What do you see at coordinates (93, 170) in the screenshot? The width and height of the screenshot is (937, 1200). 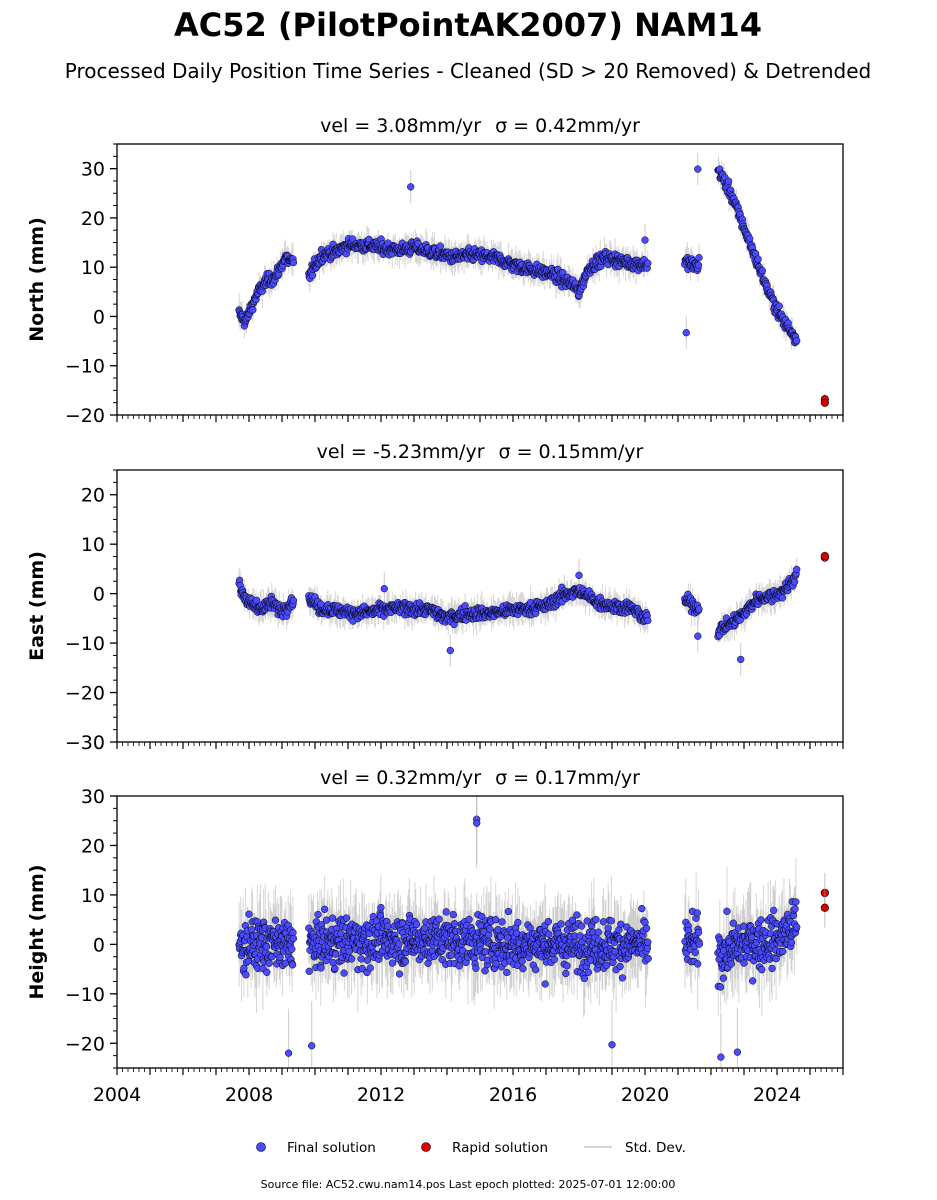 I see `y-tick-label: 30` at bounding box center [93, 170].